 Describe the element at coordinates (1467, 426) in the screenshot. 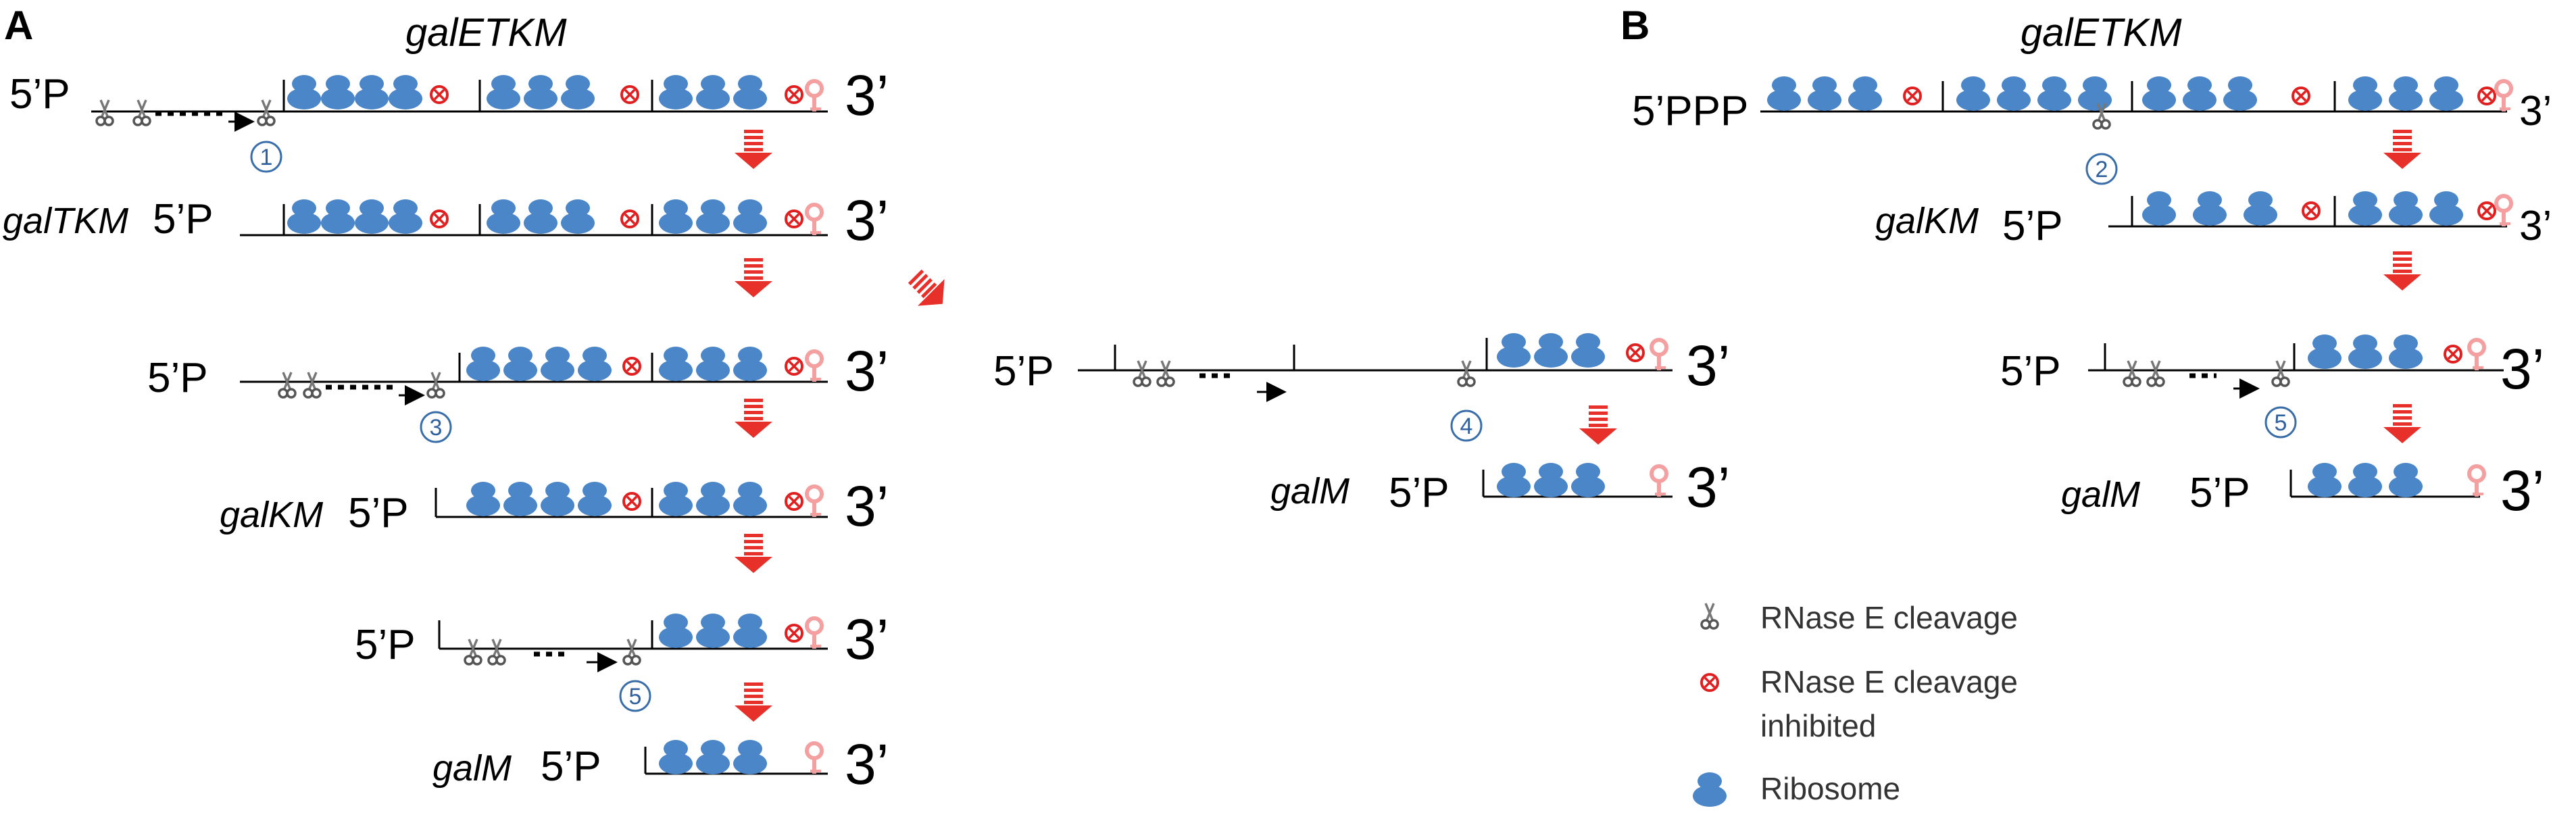

I see `site-4: 4` at that location.